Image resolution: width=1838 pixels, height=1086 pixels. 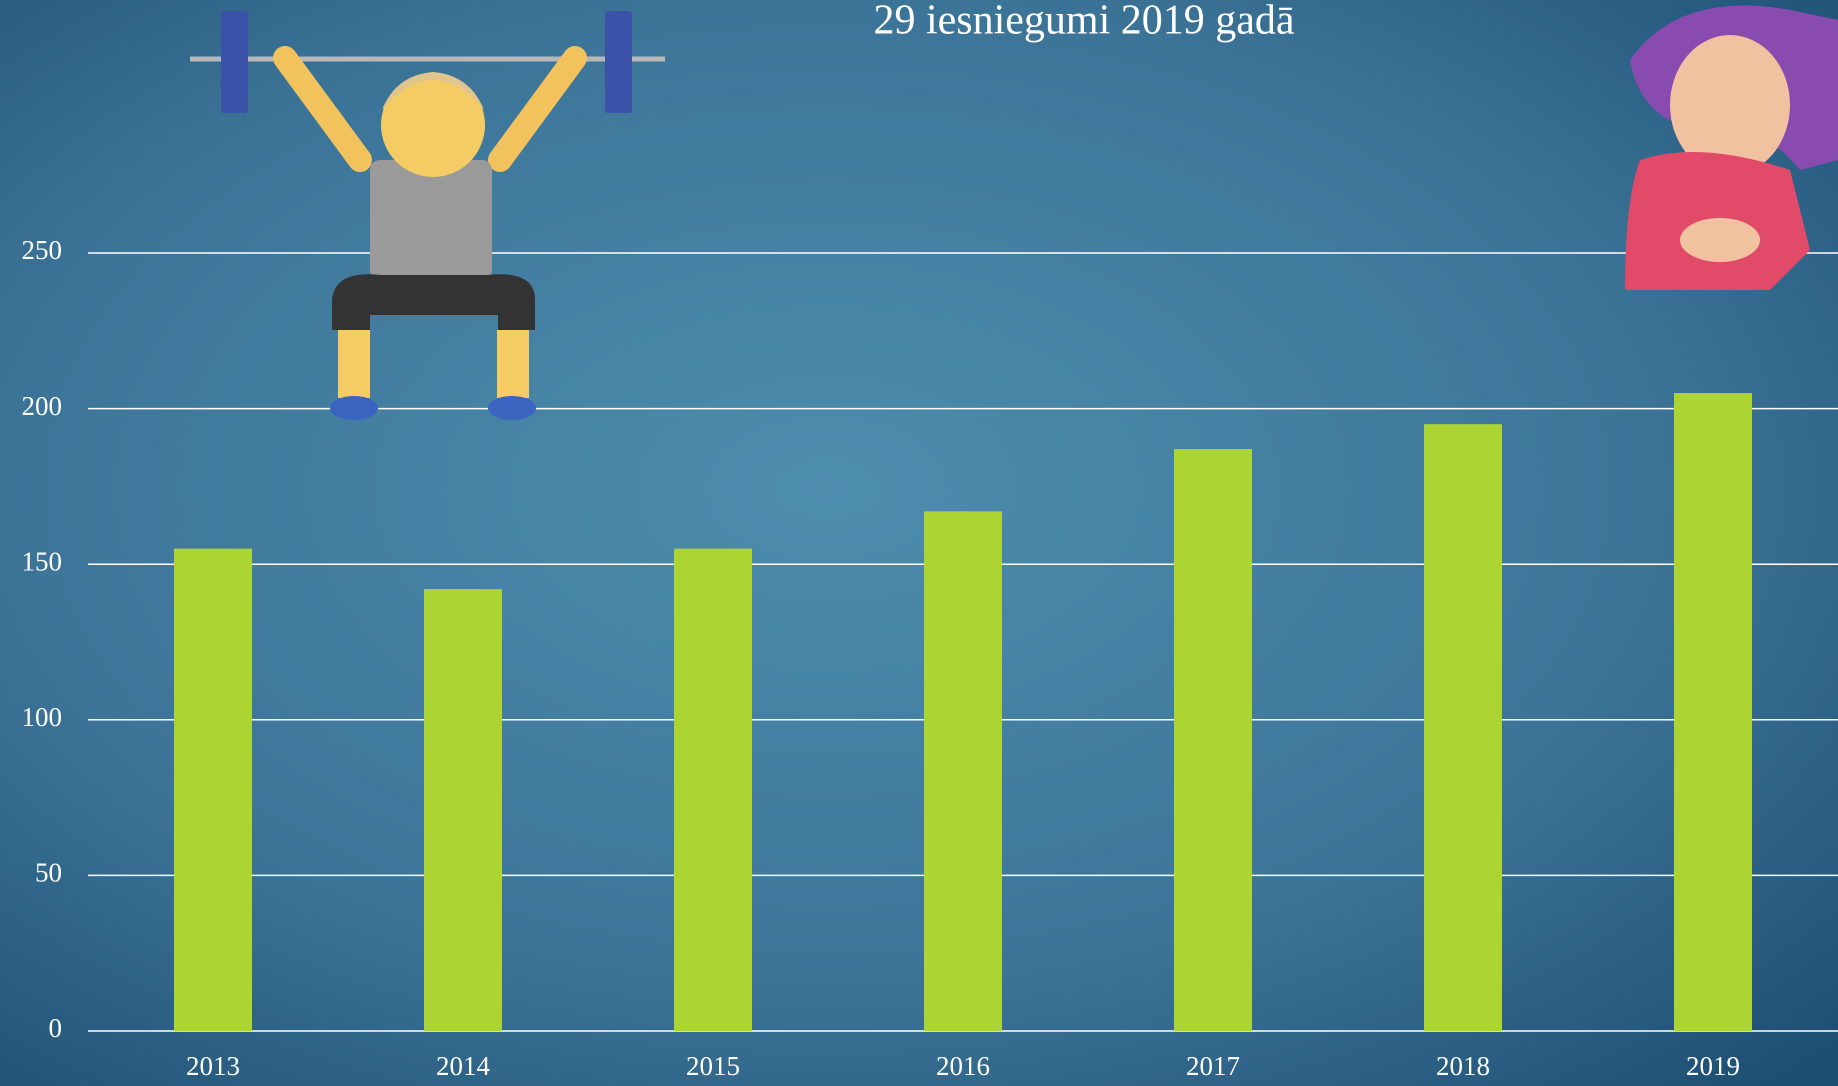 What do you see at coordinates (1463, 1066) in the screenshot?
I see `x-tick-label: 2018` at bounding box center [1463, 1066].